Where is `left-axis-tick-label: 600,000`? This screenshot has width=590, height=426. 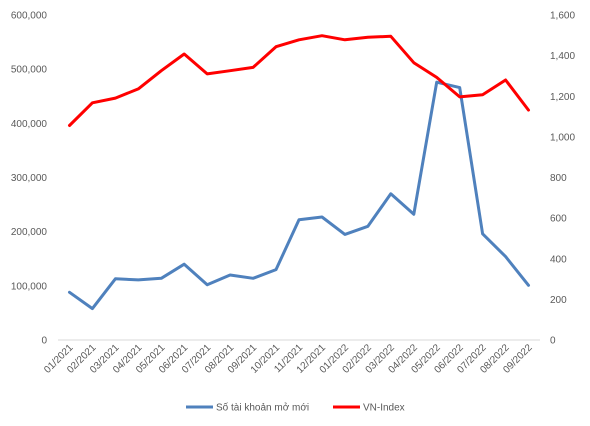
left-axis-tick-label: 600,000 is located at coordinates (29, 16).